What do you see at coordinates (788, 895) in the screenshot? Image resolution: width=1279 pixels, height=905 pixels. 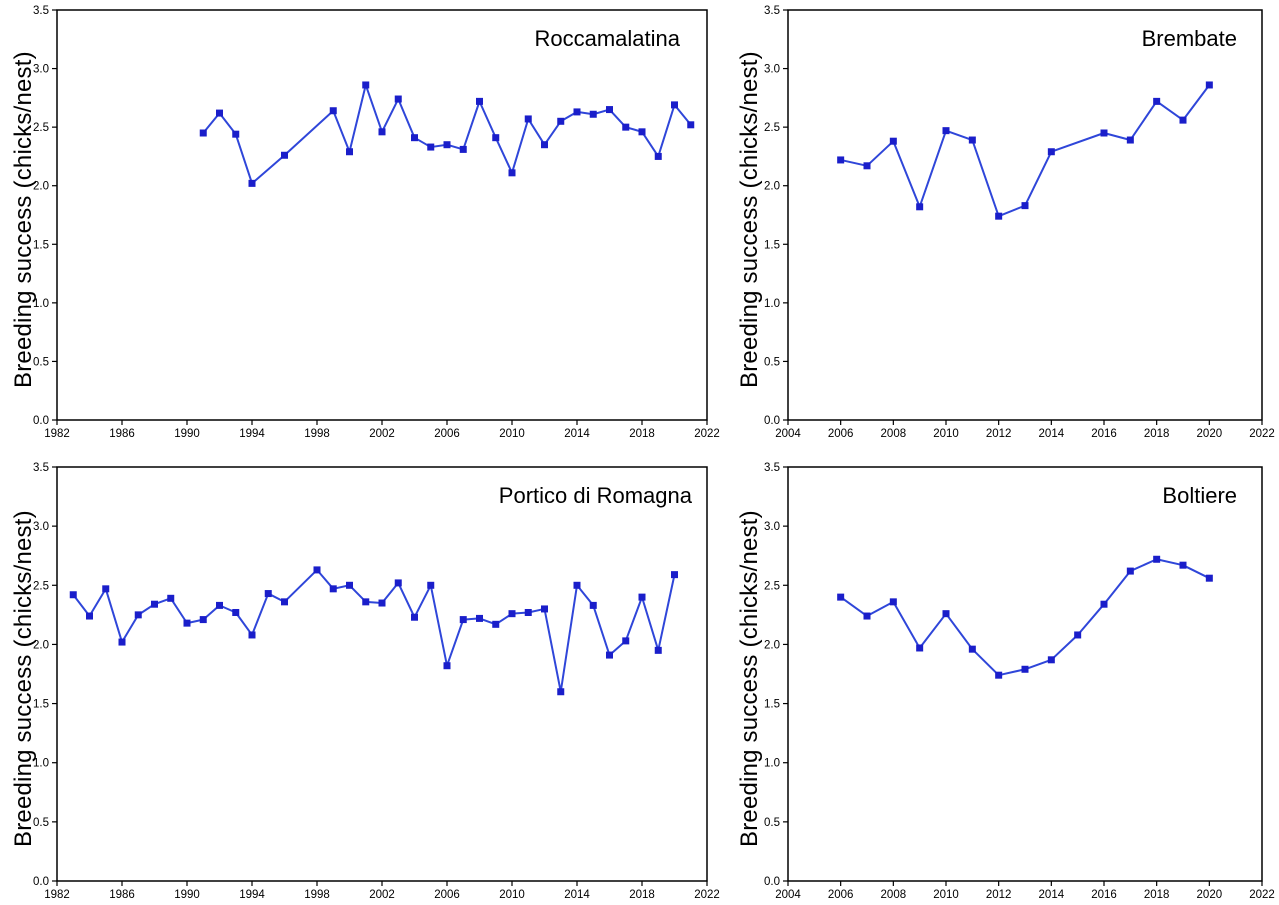 I see `x-tick-label: 2004` at bounding box center [788, 895].